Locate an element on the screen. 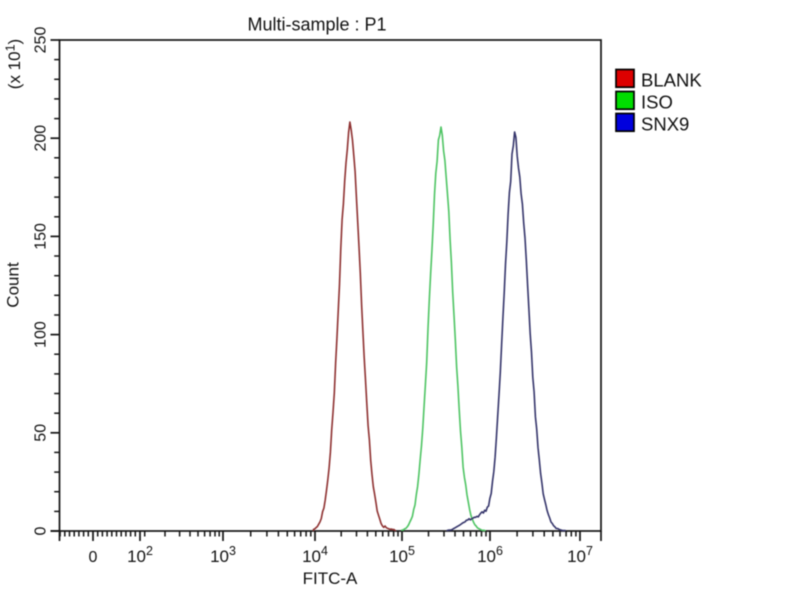 The height and width of the screenshot is (605, 800). svg-text: 100 is located at coordinates (41, 334).